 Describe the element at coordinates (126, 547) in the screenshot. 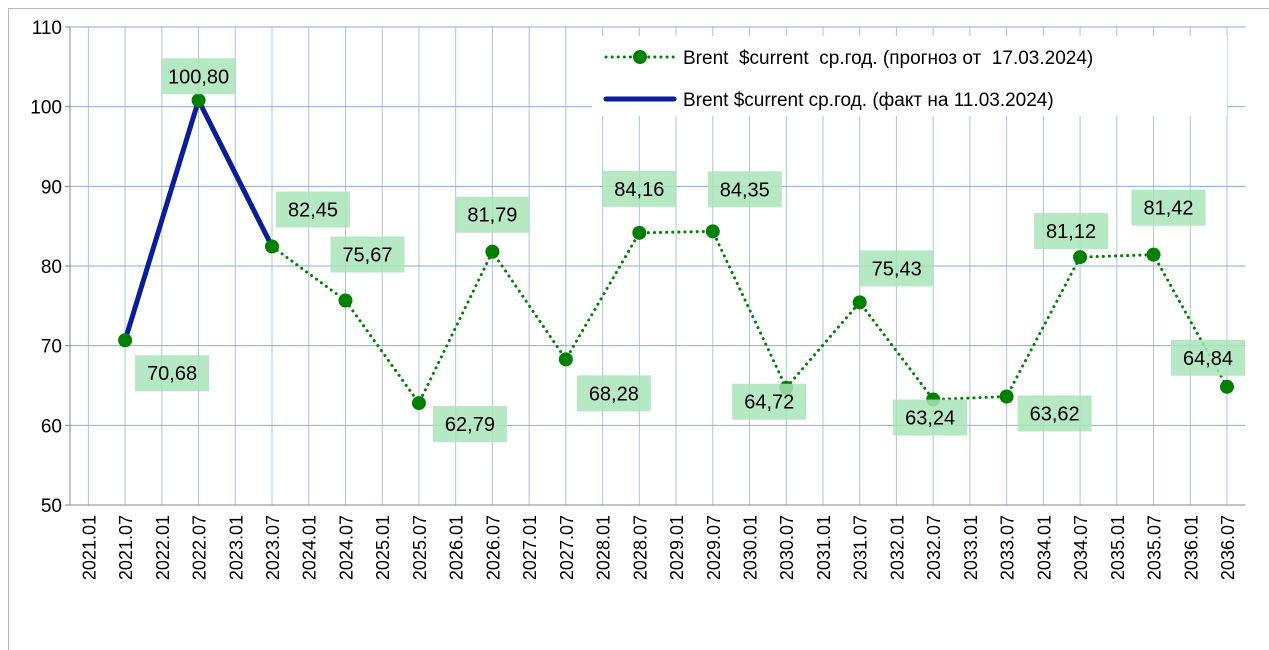

I see `x-tick-label: 2021.07` at that location.